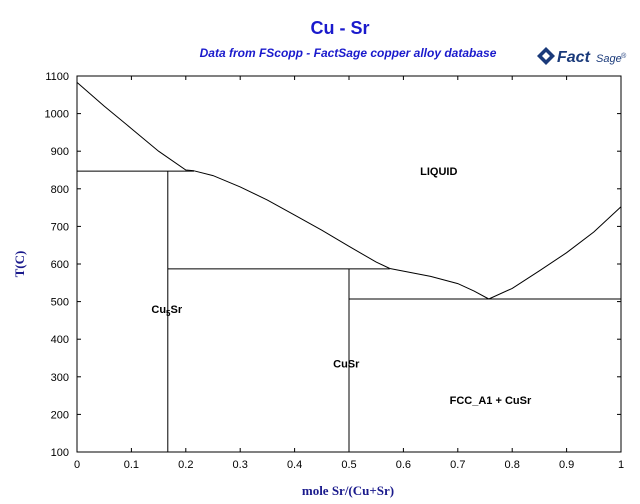 The height and width of the screenshot is (504, 640). What do you see at coordinates (624, 56) in the screenshot?
I see `logo-registered-mark: ®` at bounding box center [624, 56].